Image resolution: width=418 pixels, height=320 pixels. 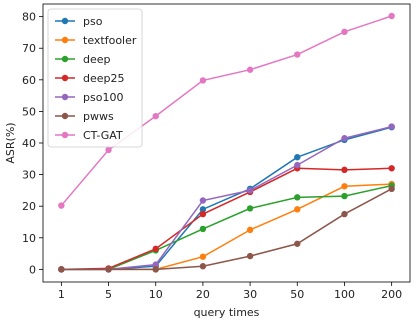 What do you see at coordinates (98, 116) in the screenshot?
I see `legend-label: pwws` at bounding box center [98, 116].